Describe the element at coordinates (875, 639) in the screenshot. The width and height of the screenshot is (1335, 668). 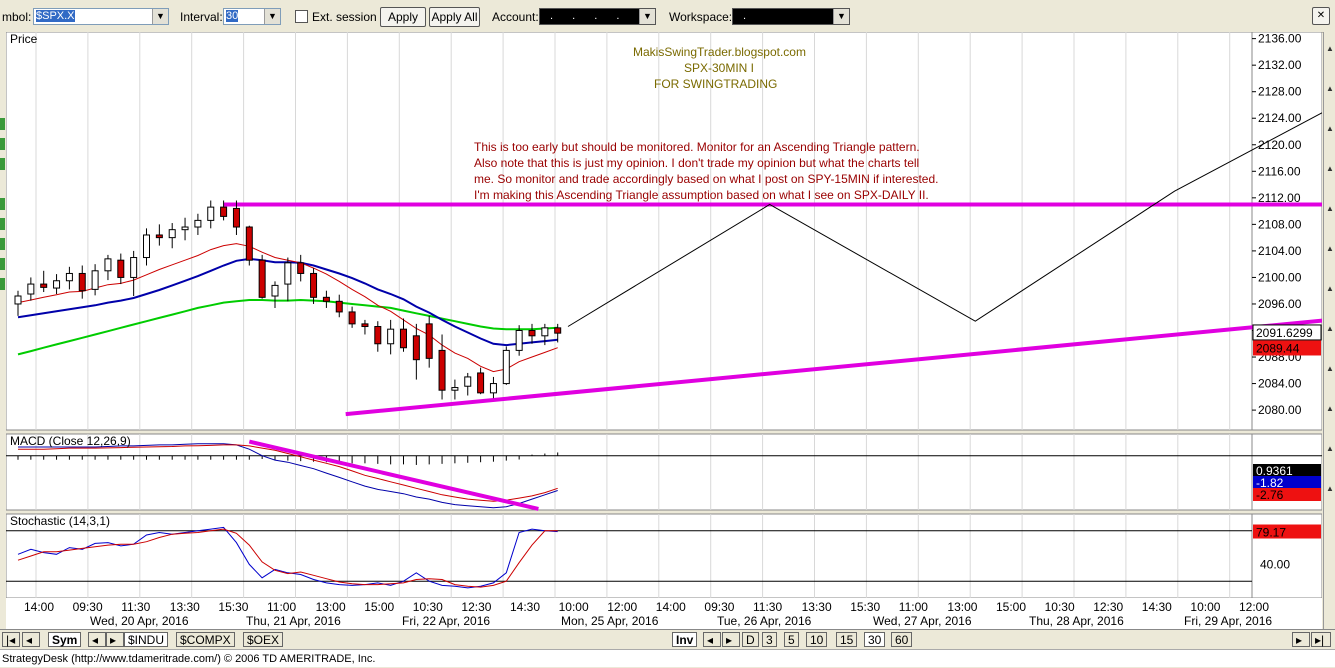
I see `period-30: 30` at that location.